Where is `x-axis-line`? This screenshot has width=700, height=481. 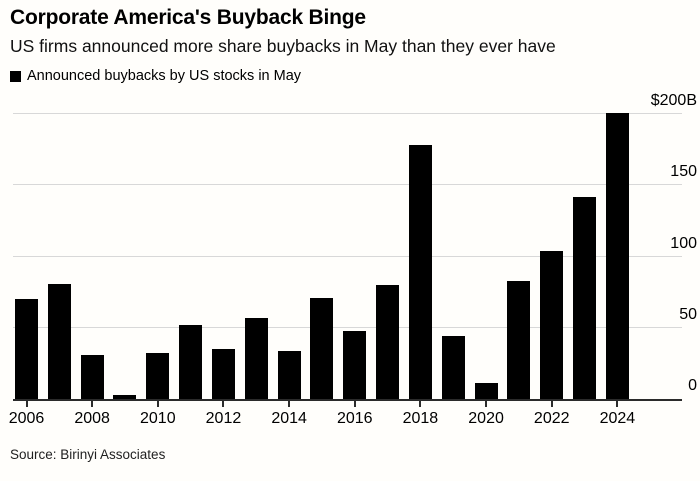 x-axis-line is located at coordinates (347, 400).